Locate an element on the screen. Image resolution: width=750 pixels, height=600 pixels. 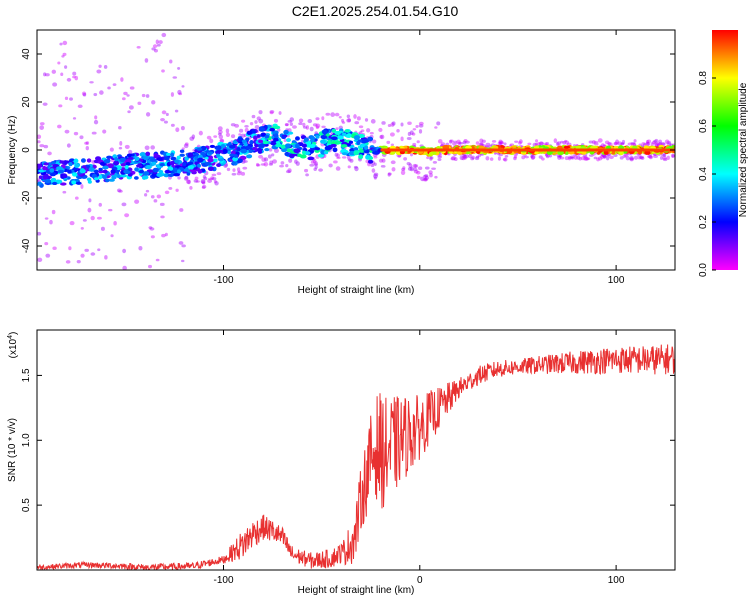
spectrogram-y-tick-label: 40 is located at coordinates (26, 54).